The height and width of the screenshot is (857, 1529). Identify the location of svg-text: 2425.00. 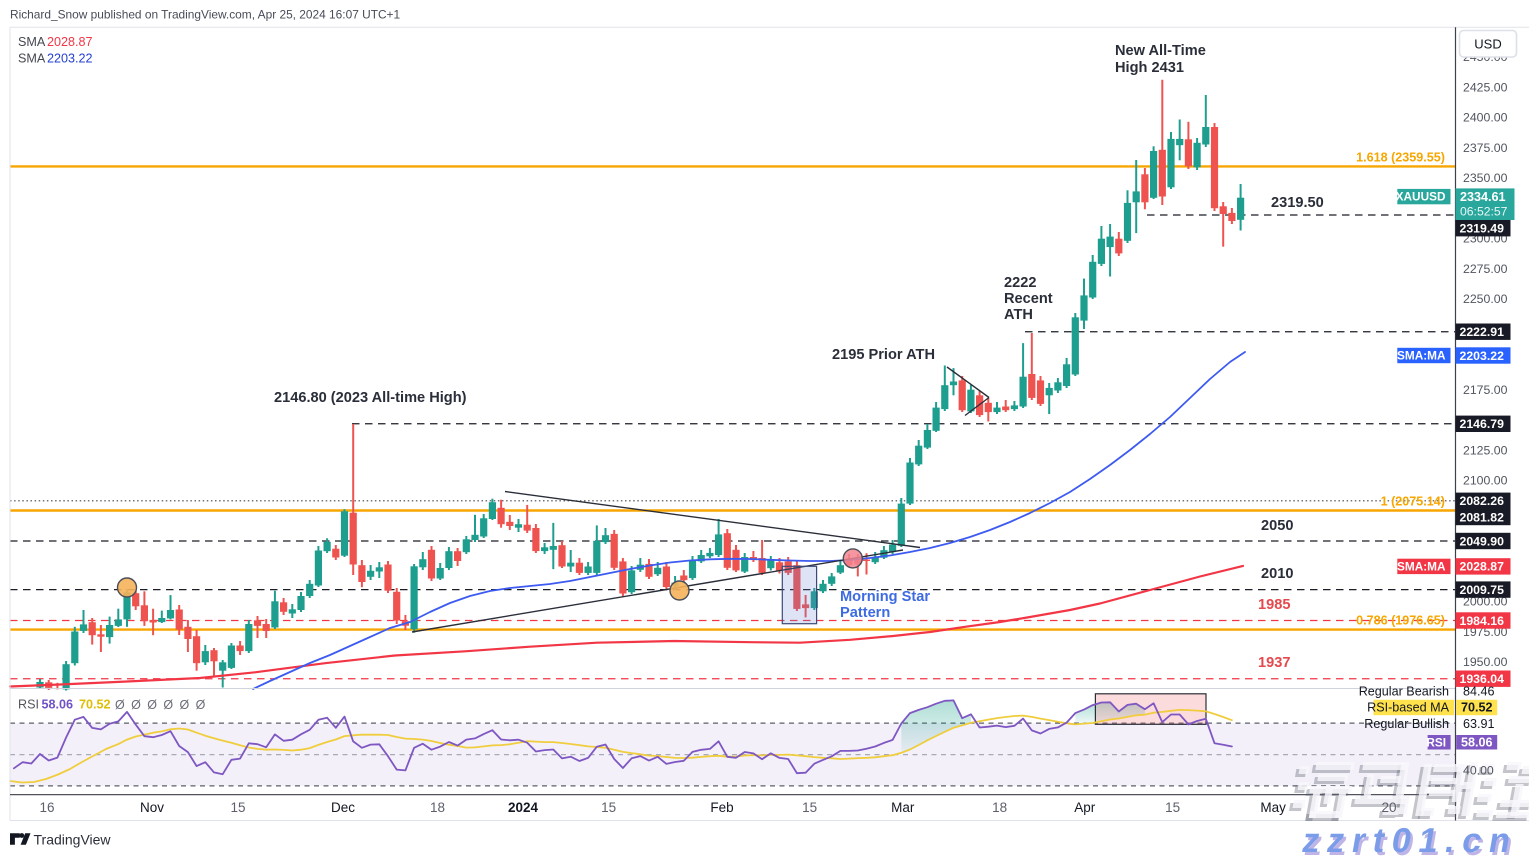
(1485, 87).